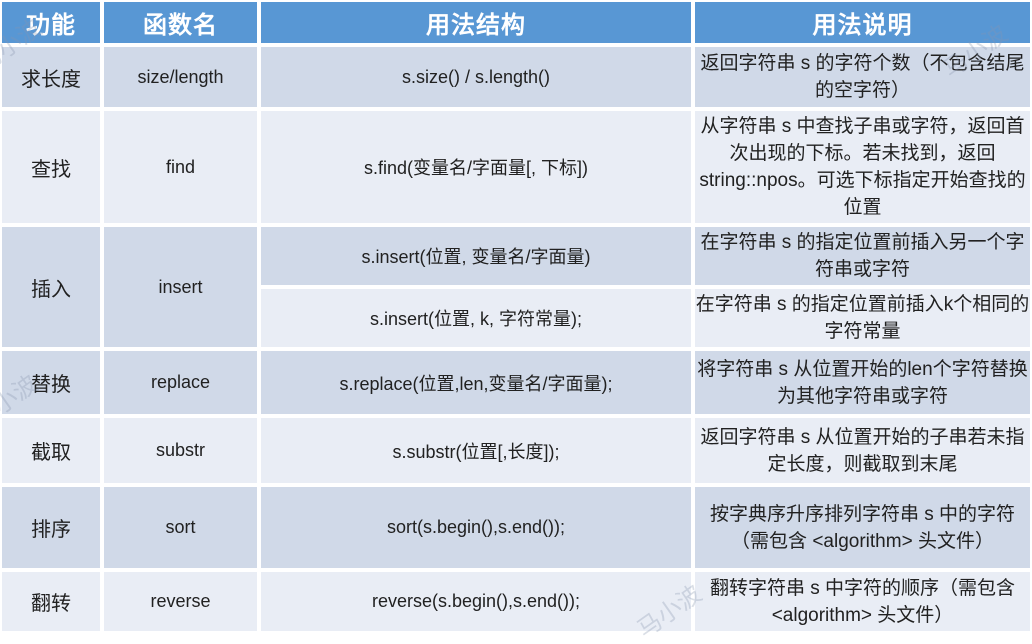 This screenshot has width=1032, height=644. I want to click on cell-func: sort, so click(180, 527).